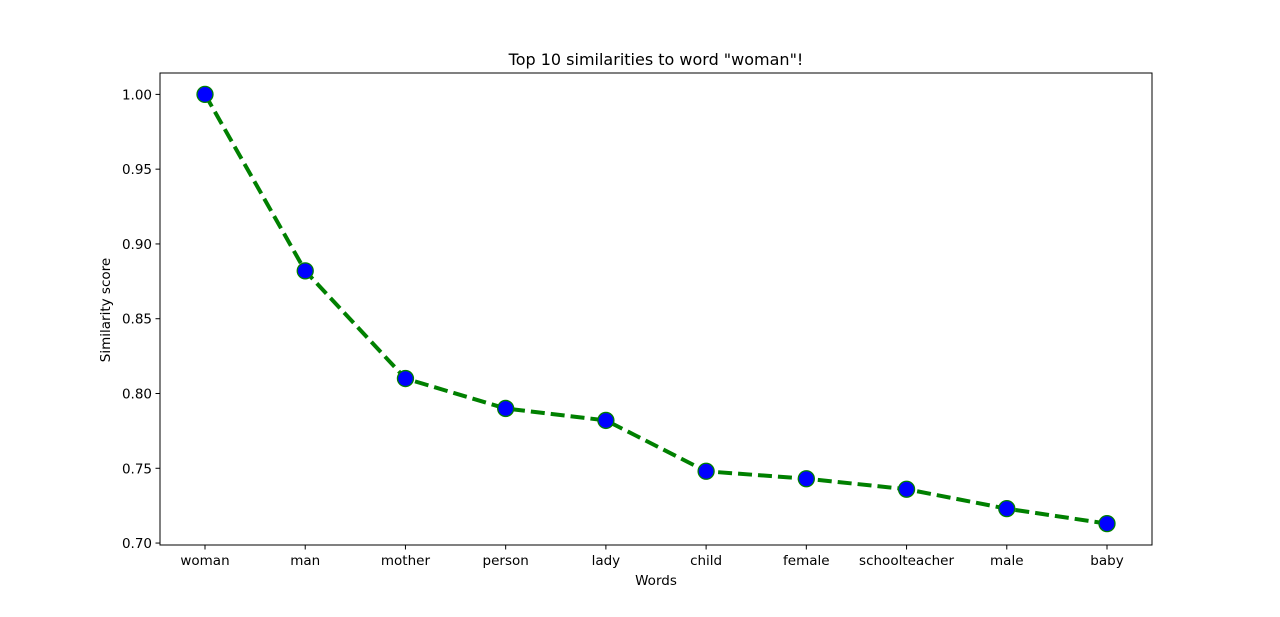 The width and height of the screenshot is (1280, 617). I want to click on y-tick-label: 0.80, so click(137, 394).